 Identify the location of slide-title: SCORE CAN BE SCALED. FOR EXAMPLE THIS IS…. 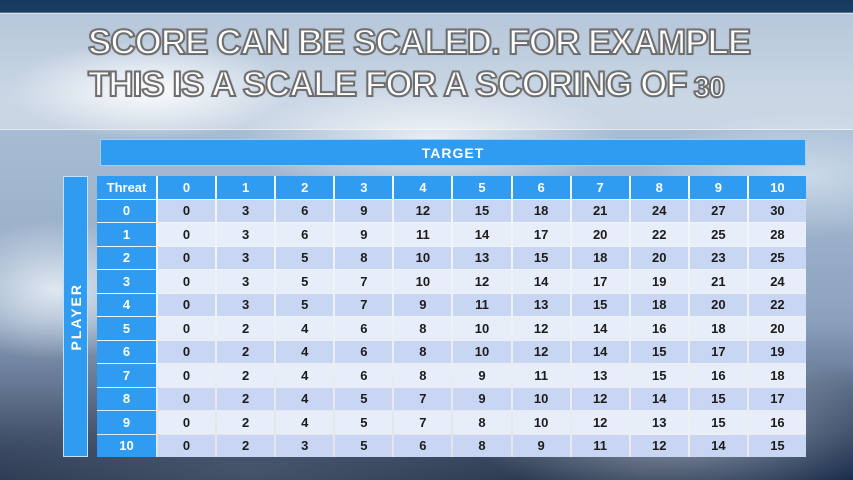
(419, 65).